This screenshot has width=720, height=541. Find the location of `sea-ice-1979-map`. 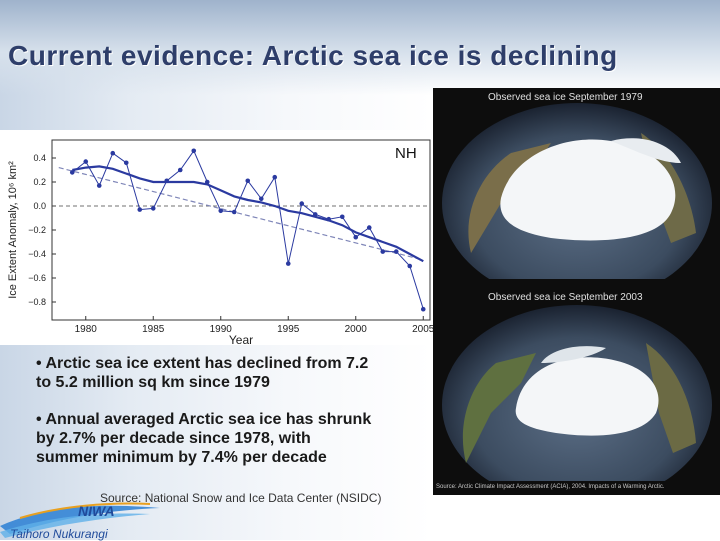

sea-ice-1979-map is located at coordinates (577, 191).